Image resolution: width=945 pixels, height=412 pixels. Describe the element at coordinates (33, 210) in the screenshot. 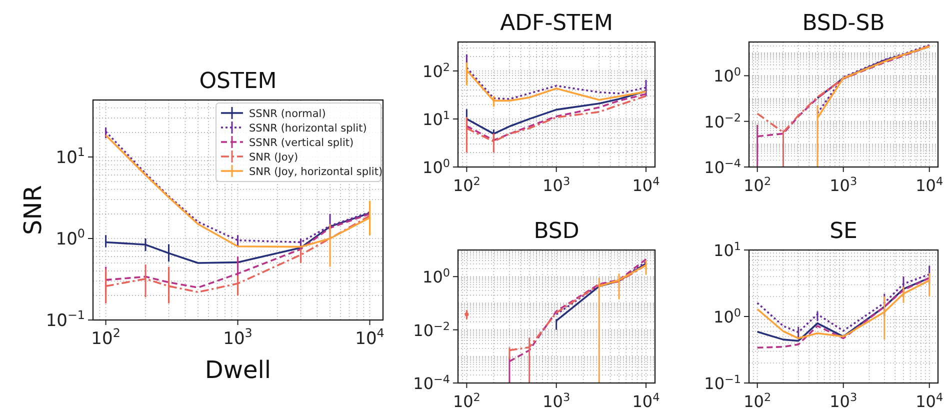

I see `y-axis-title: SNR` at that location.